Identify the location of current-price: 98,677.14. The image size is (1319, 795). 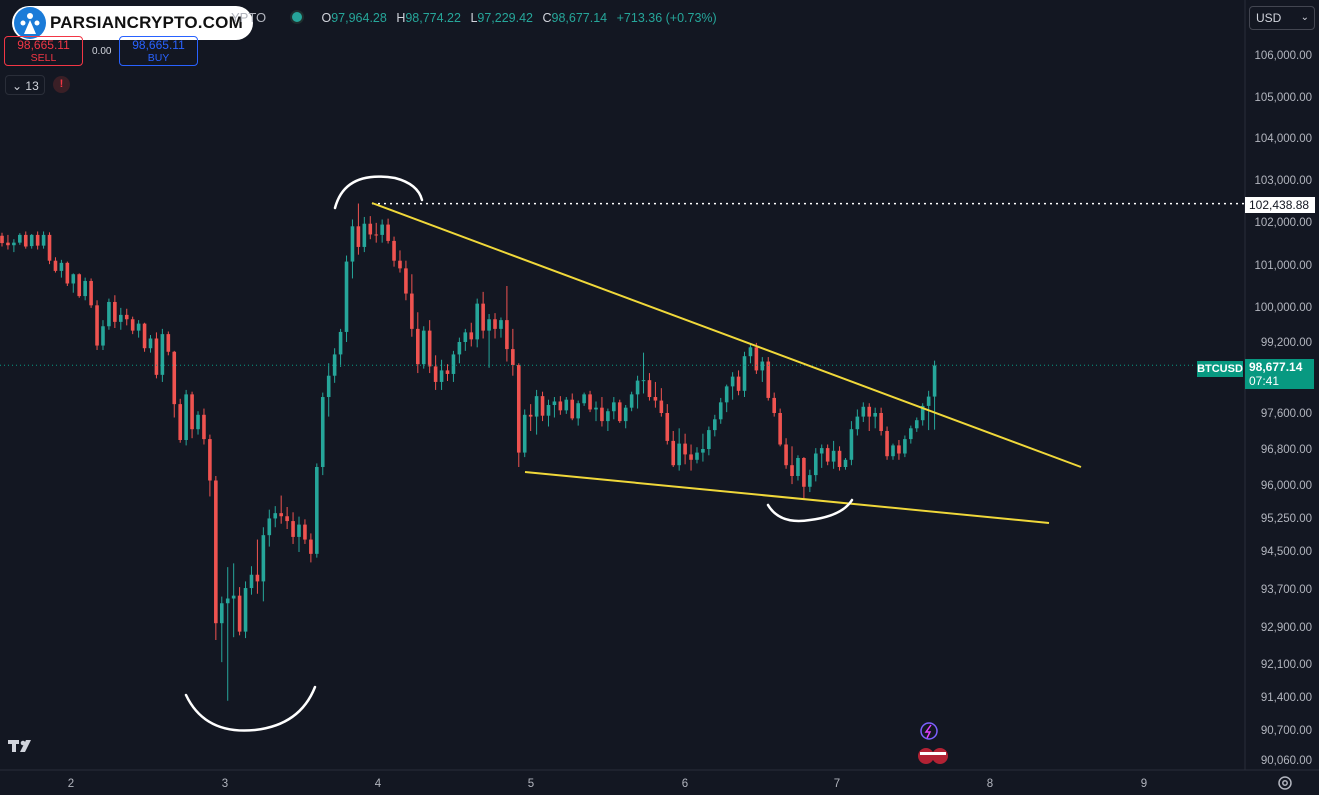
(1276, 367).